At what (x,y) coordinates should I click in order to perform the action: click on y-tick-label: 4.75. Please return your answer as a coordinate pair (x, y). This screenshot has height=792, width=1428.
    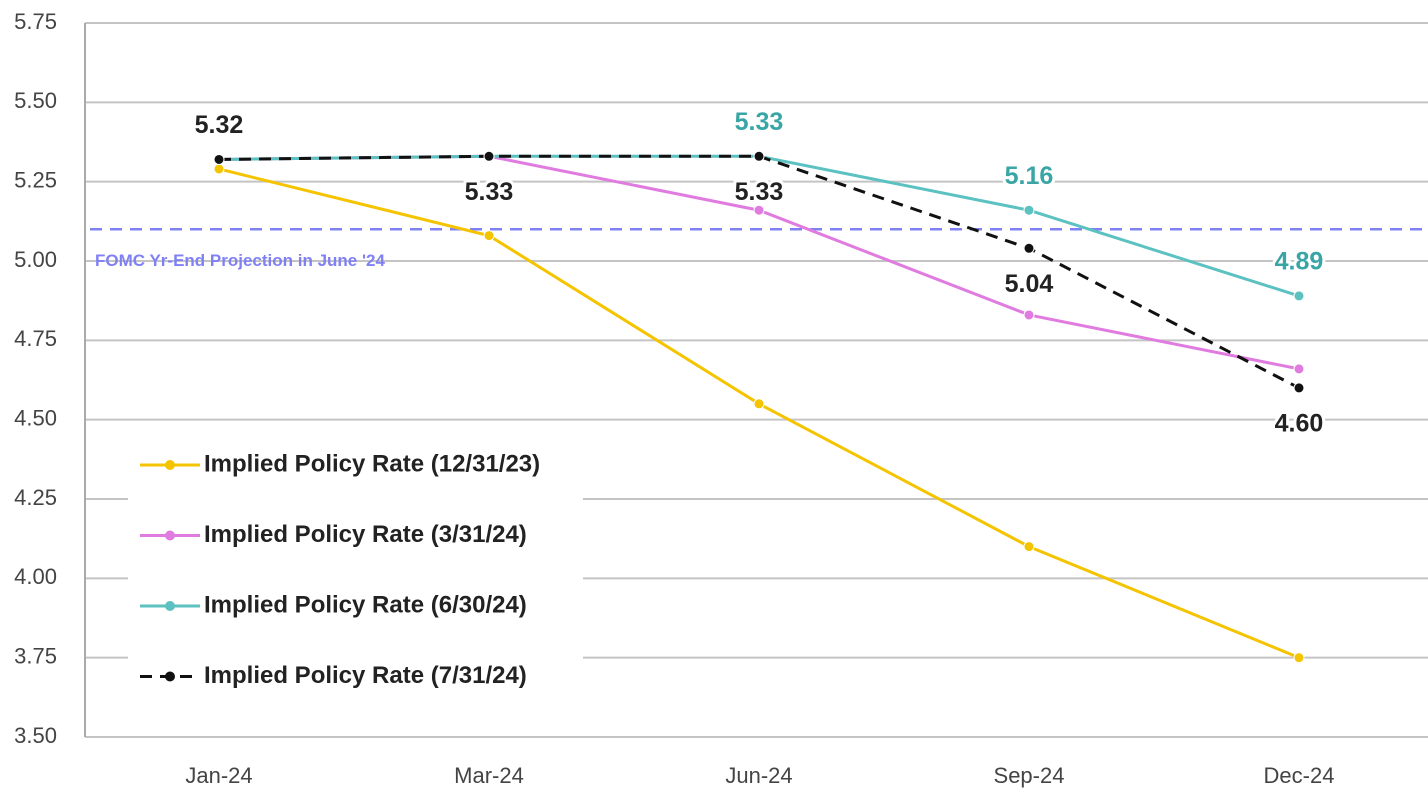
    Looking at the image, I should click on (35, 338).